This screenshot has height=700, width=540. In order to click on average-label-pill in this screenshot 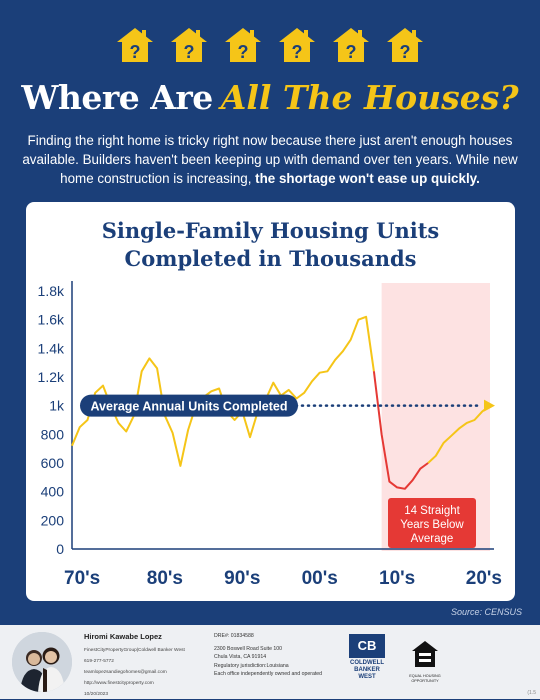, I will do `click(189, 405)`.